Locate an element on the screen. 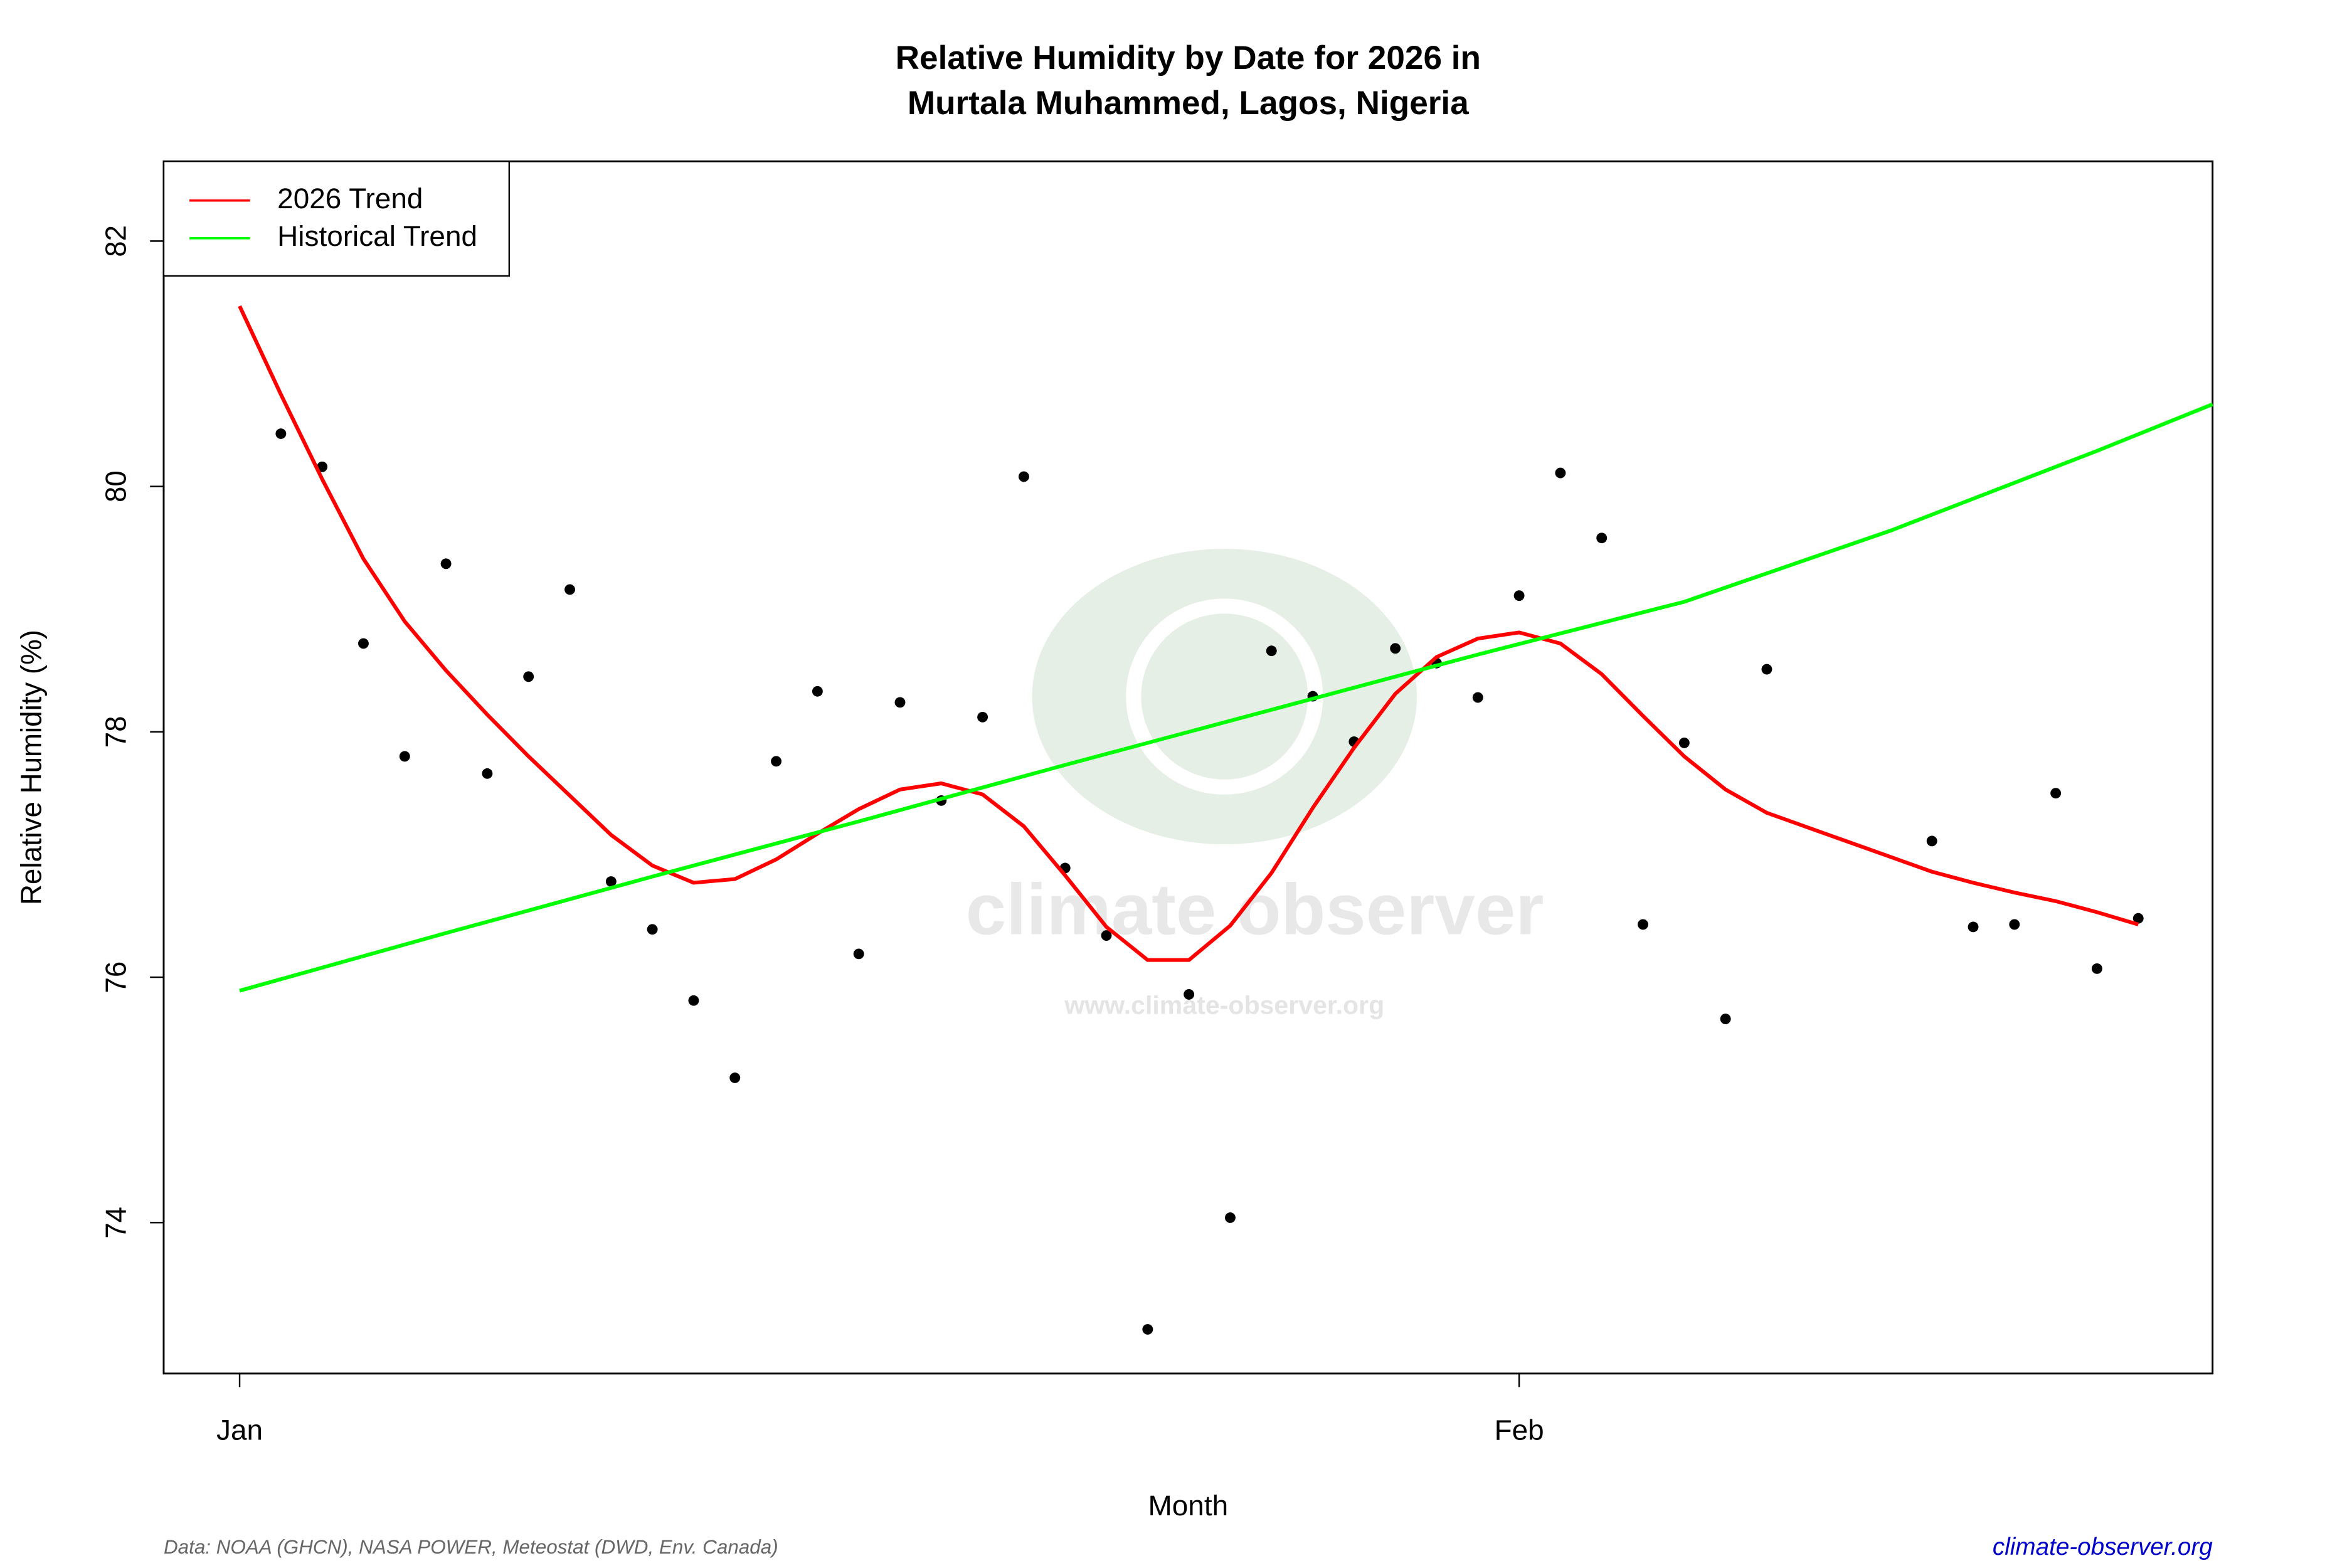 The width and height of the screenshot is (2352, 1568). site-link: climate-observer.org is located at coordinates (2103, 1547).